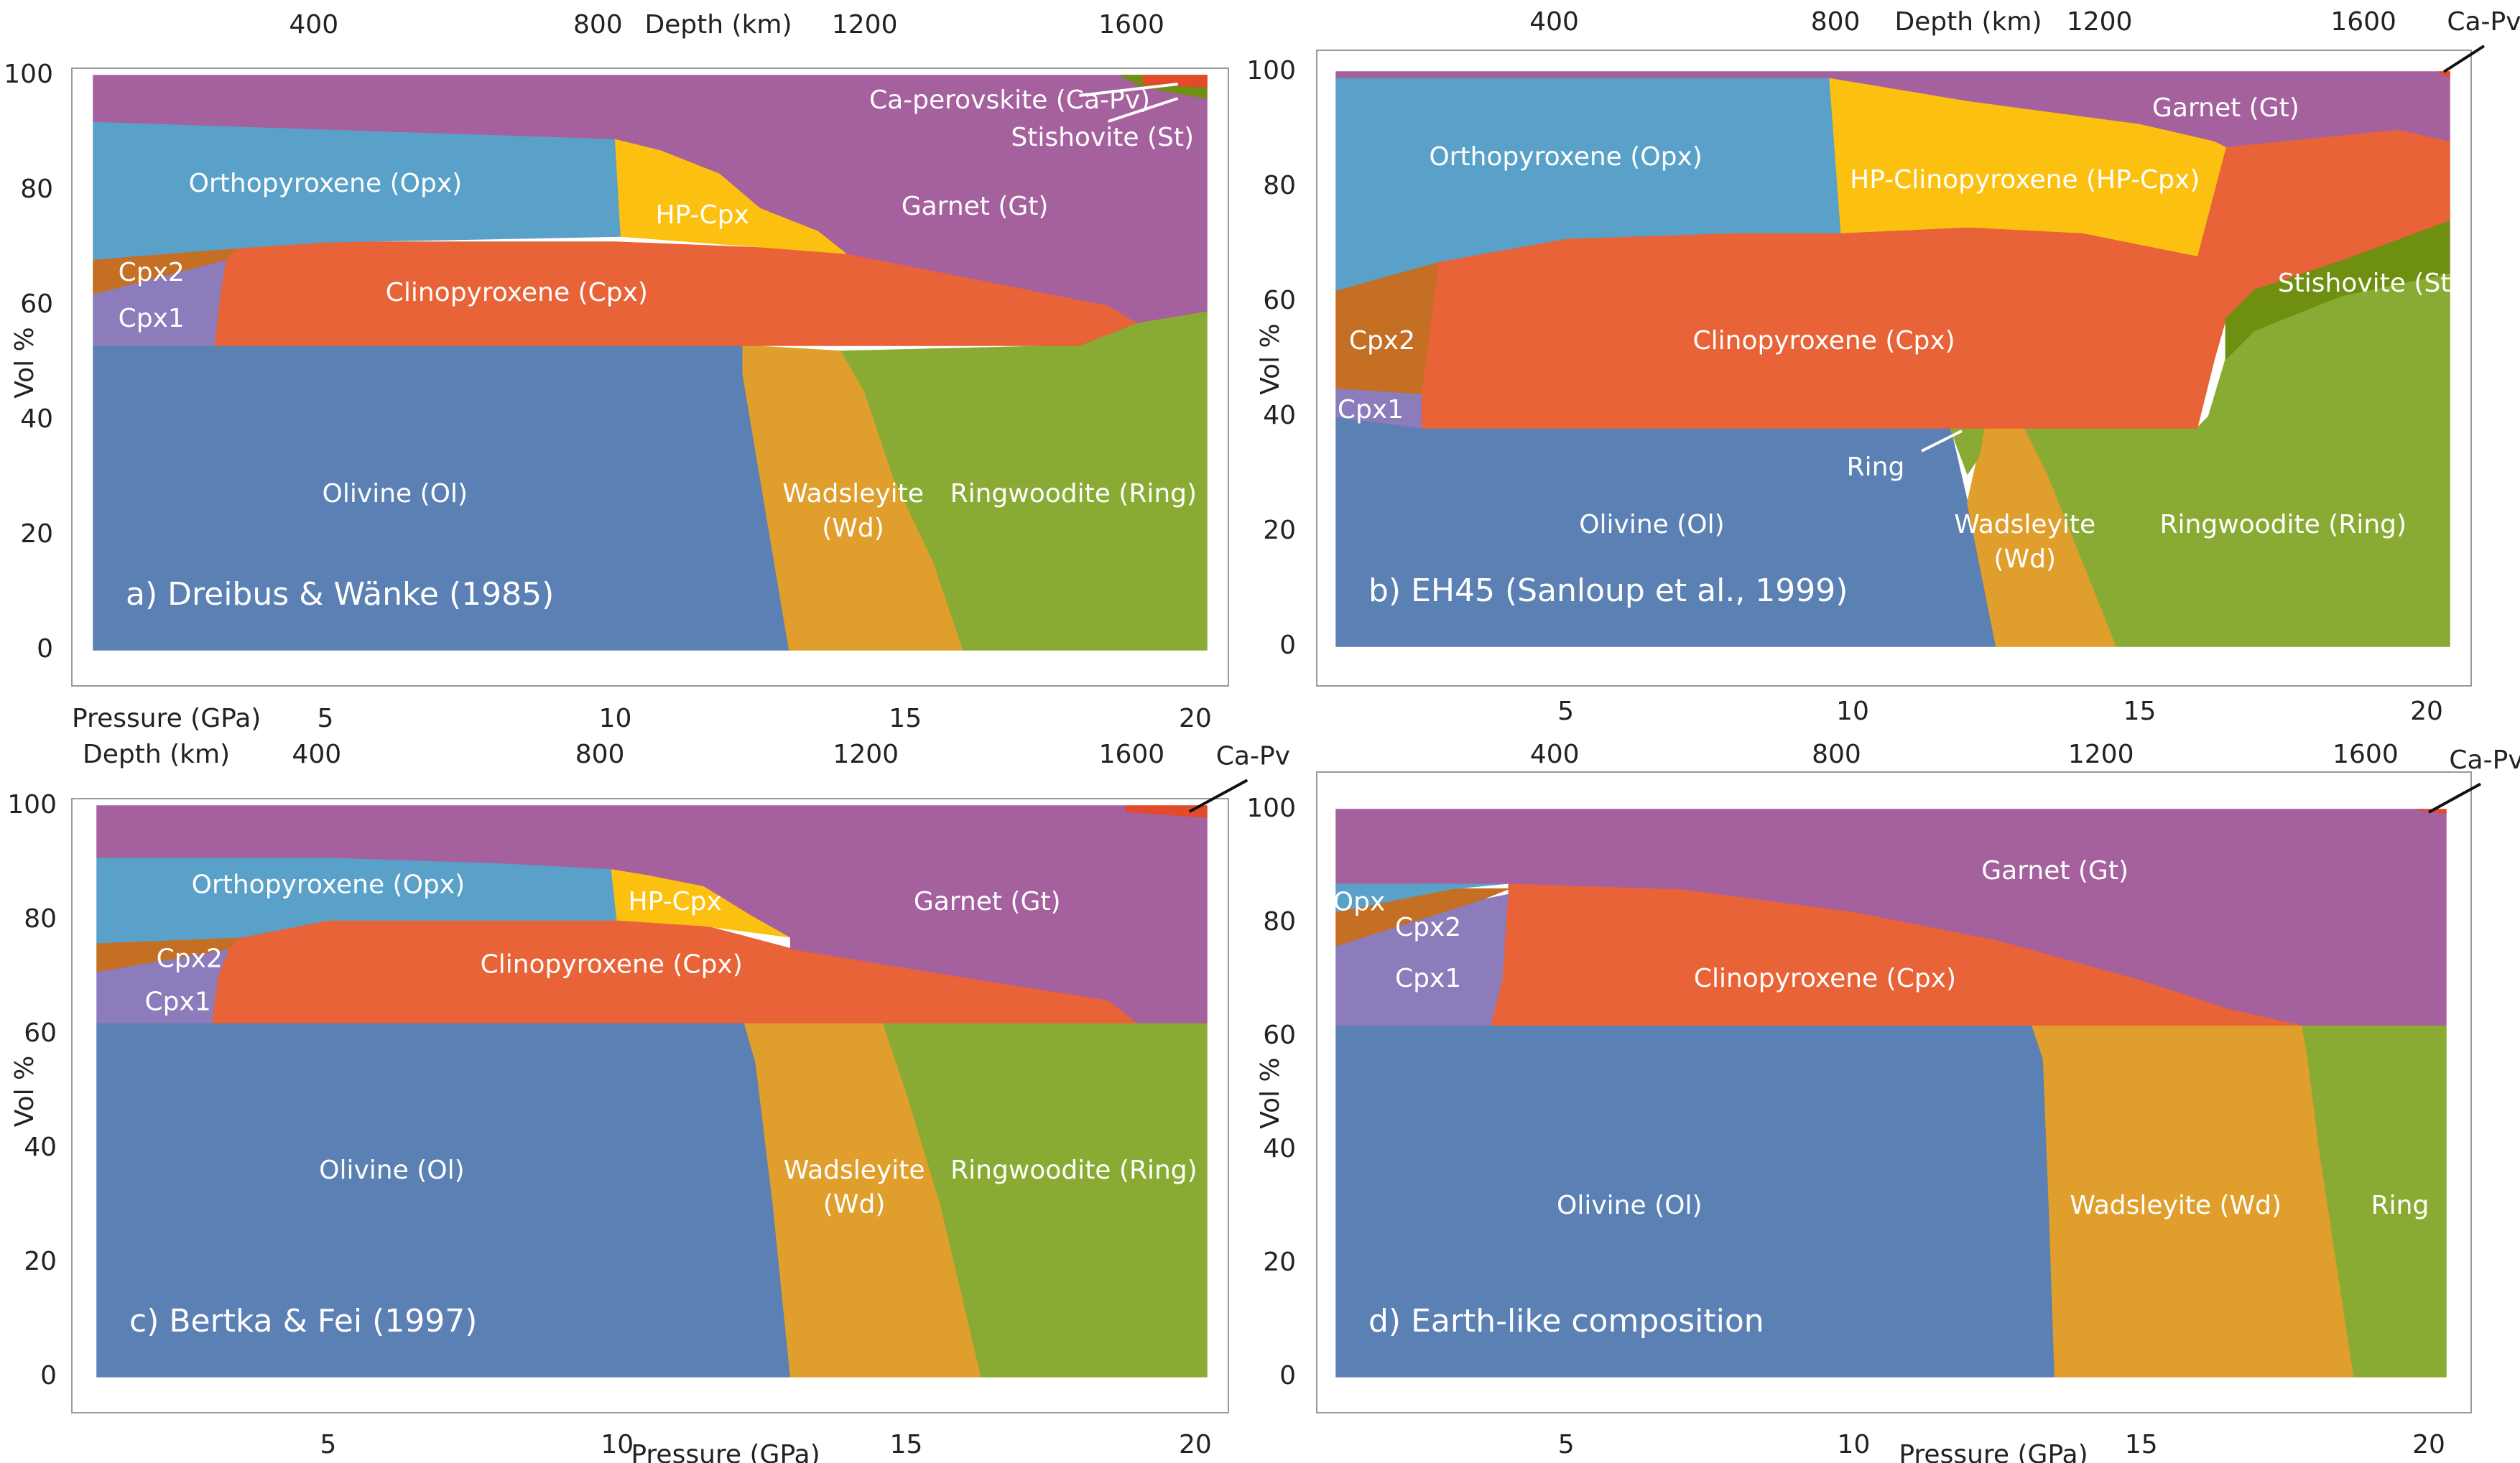 The width and height of the screenshot is (2520, 1463). I want to click on label-hp-clinopyroxene-hp-cpx: HP-Clinopyroxene (HP-Cpx), so click(2025, 180).